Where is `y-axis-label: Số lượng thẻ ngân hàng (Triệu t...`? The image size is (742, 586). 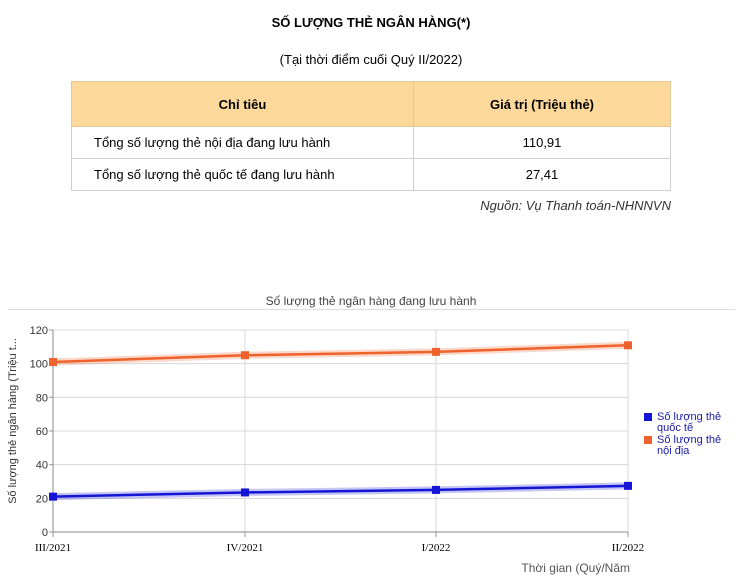 y-axis-label: Số lượng thẻ ngân hàng (Triệu t... is located at coordinates (13, 421).